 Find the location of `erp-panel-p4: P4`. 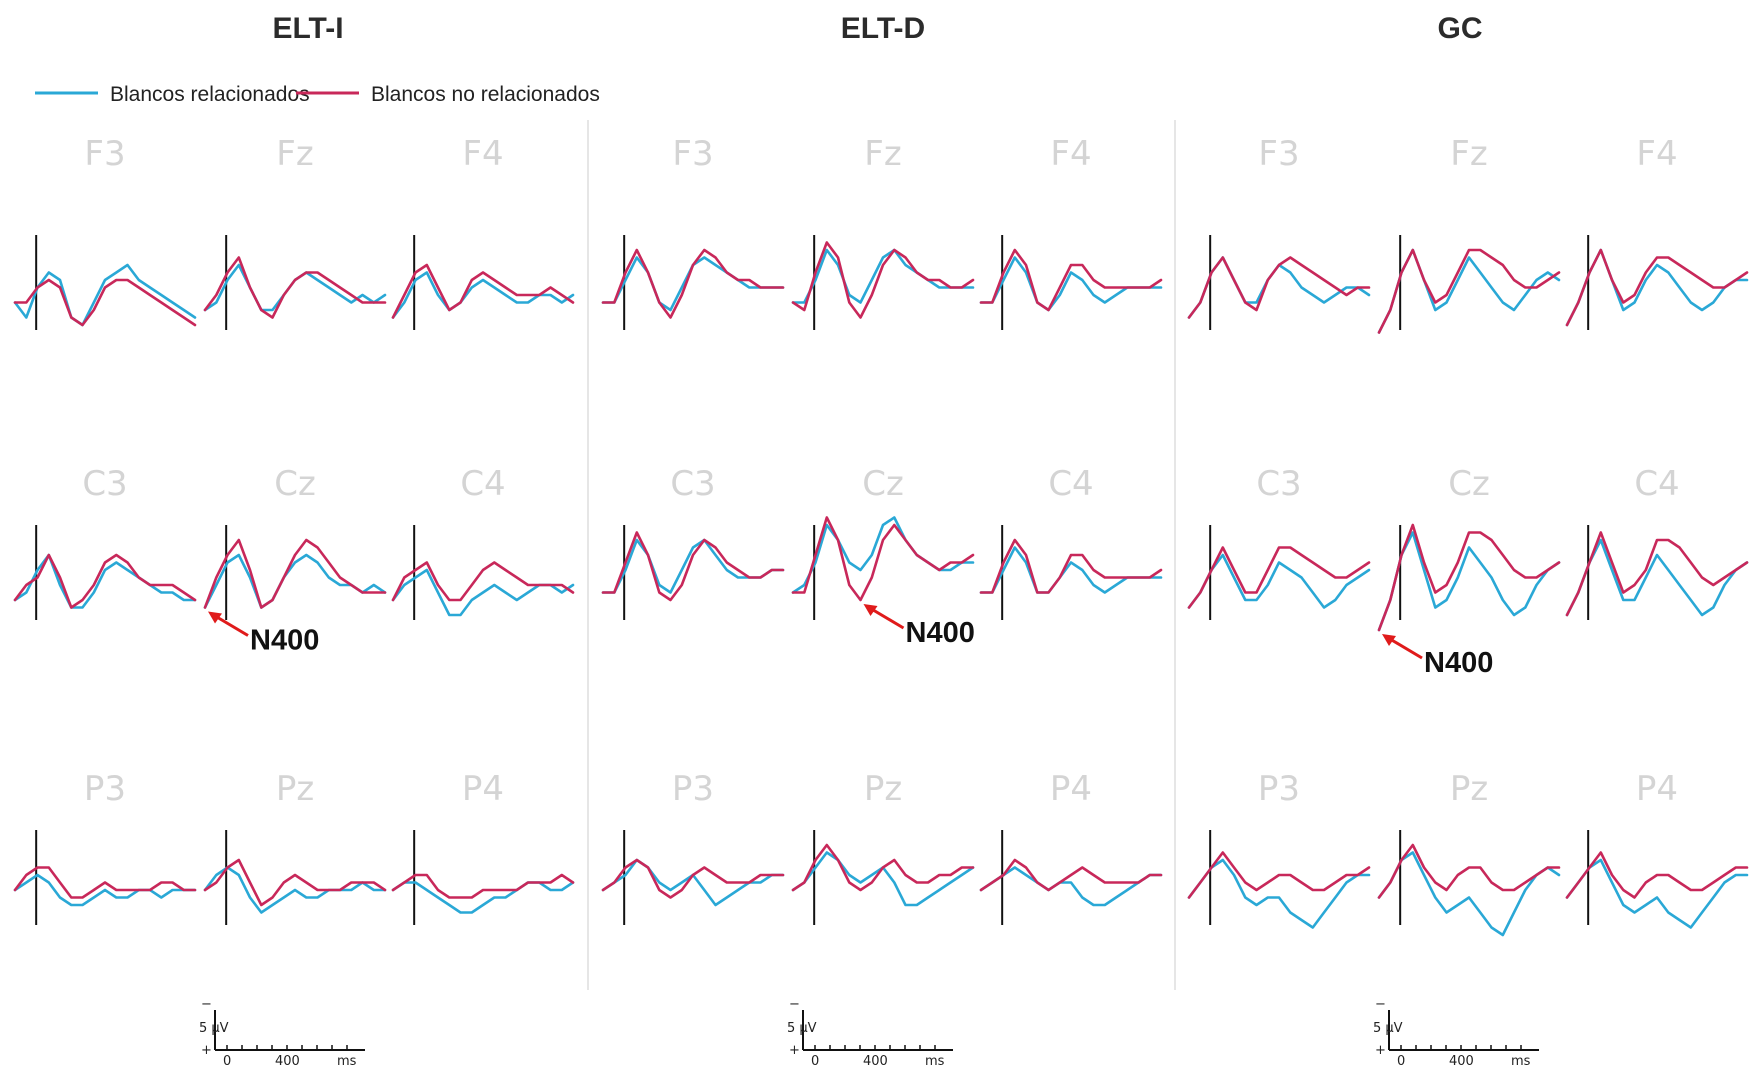

erp-panel-p4: P4 is located at coordinates (1657, 849).